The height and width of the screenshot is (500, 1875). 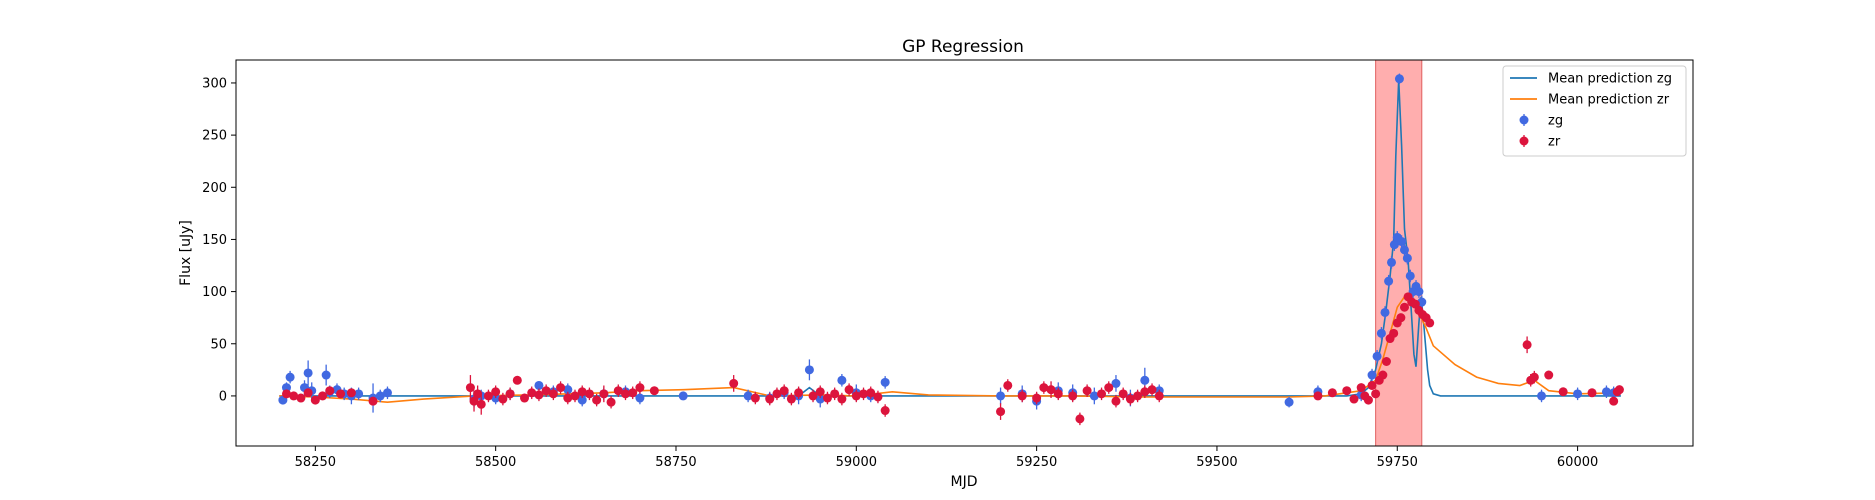 What do you see at coordinates (214, 292) in the screenshot?
I see `y-tick-label: 100` at bounding box center [214, 292].